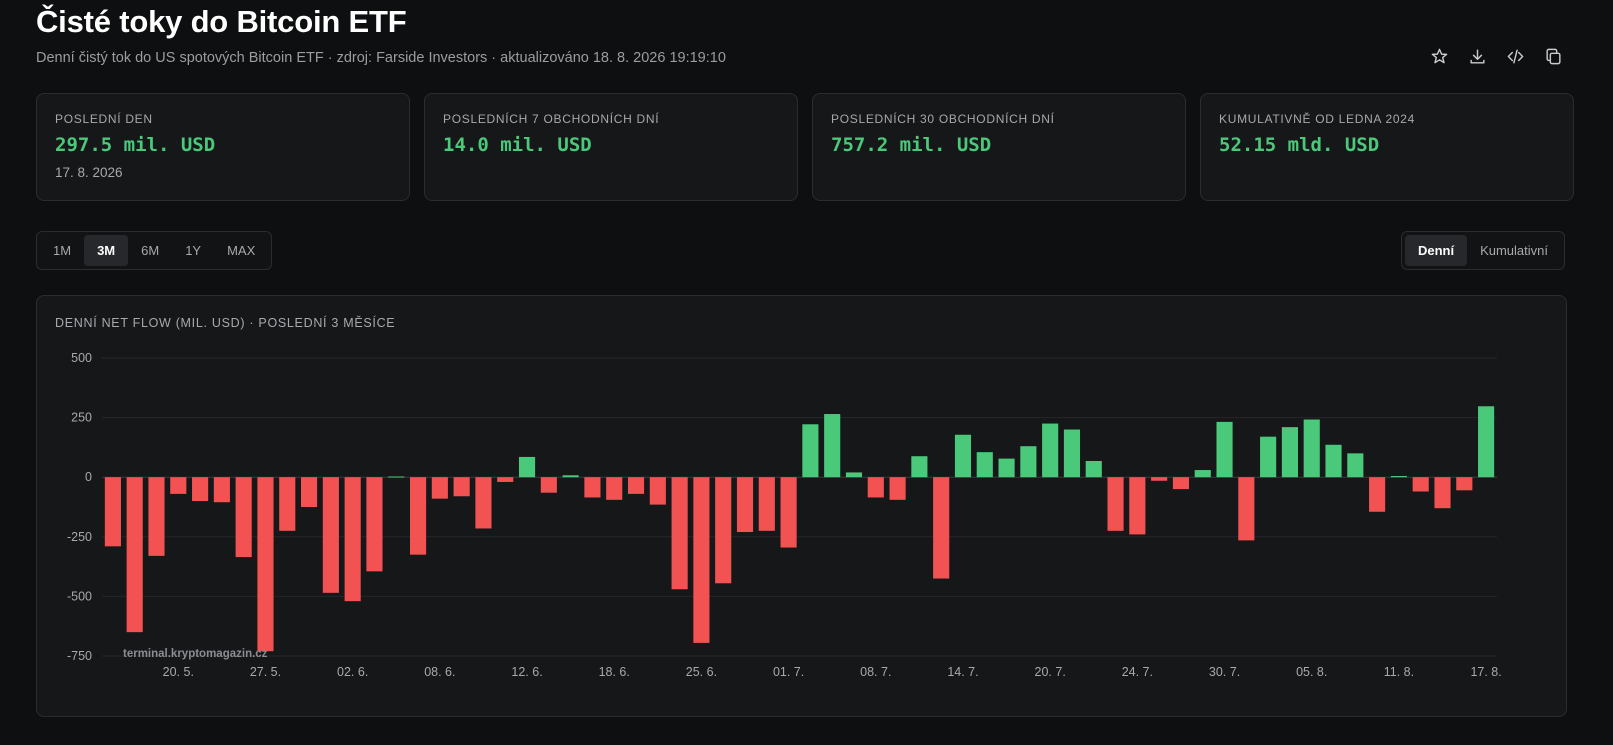  I want to click on x-tick-label: 18. 6., so click(614, 672).